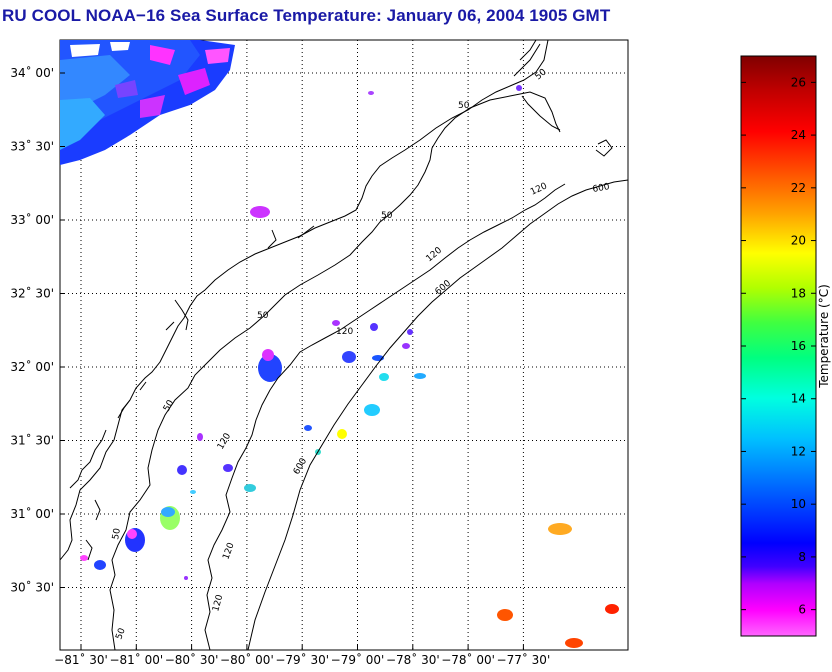 The image size is (832, 672). What do you see at coordinates (358, 659) in the screenshot?
I see `lon-tick-label: −79˚ 00'` at bounding box center [358, 659].